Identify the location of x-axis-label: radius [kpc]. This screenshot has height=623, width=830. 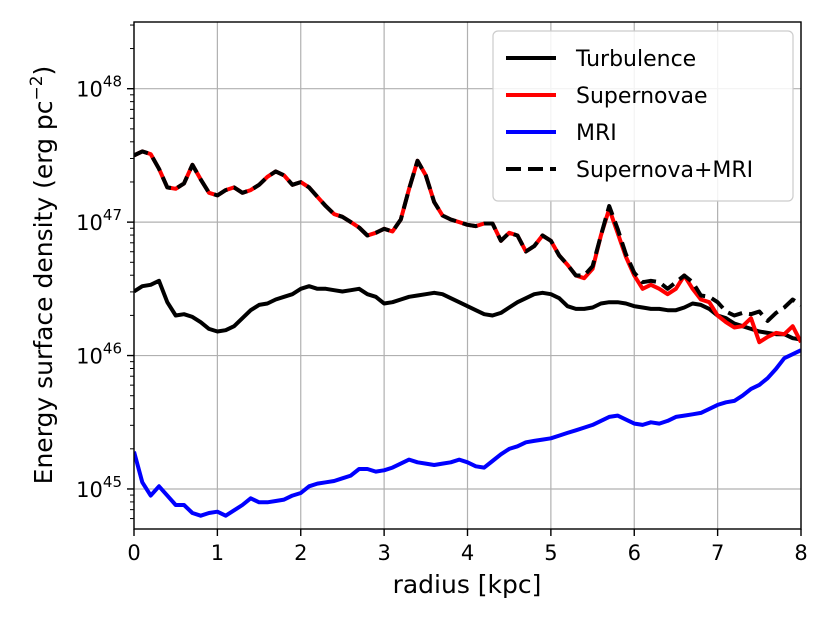
(467, 584).